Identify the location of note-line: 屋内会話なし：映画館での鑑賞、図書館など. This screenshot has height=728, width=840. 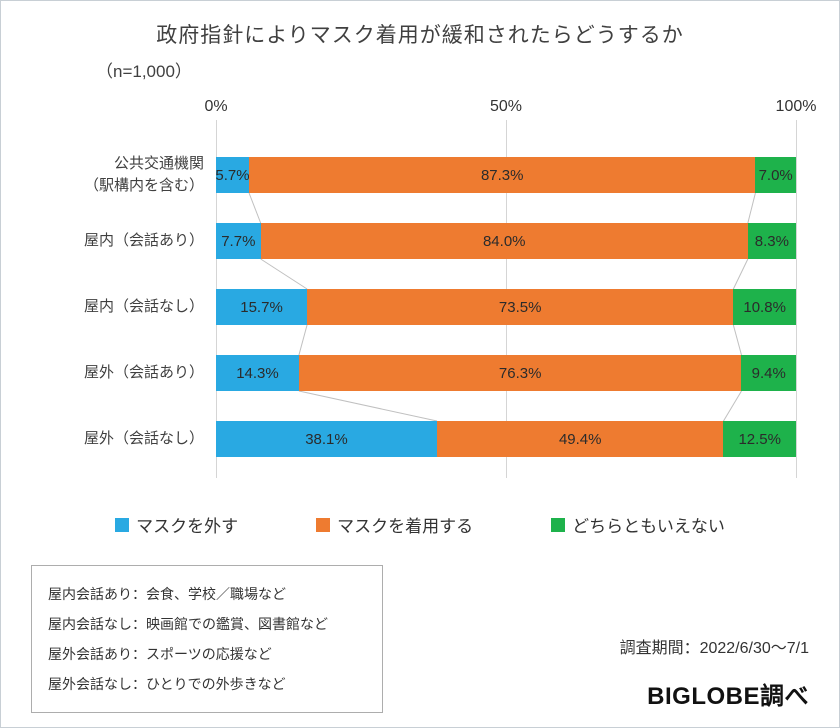
(188, 624).